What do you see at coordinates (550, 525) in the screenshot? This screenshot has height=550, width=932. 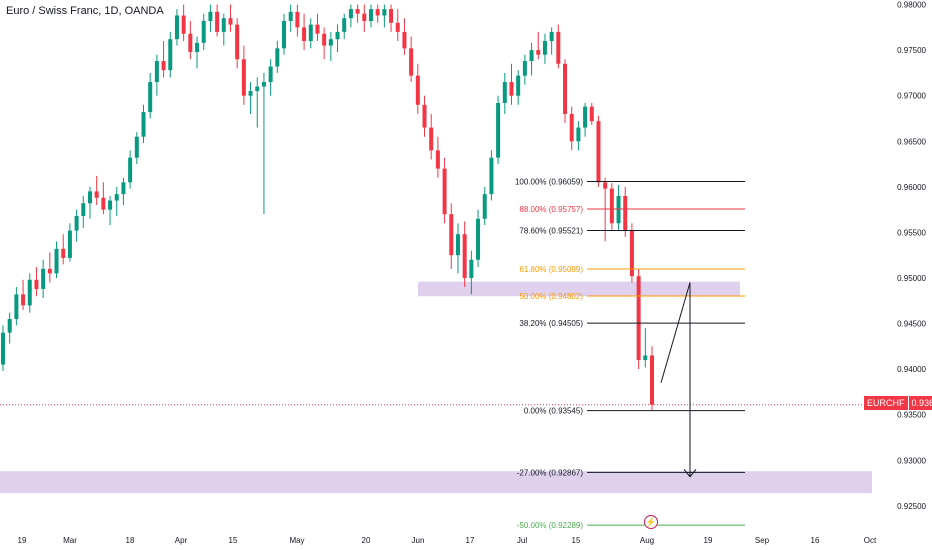 I see `fib-level-label: -50.00% (0.92289)` at bounding box center [550, 525].